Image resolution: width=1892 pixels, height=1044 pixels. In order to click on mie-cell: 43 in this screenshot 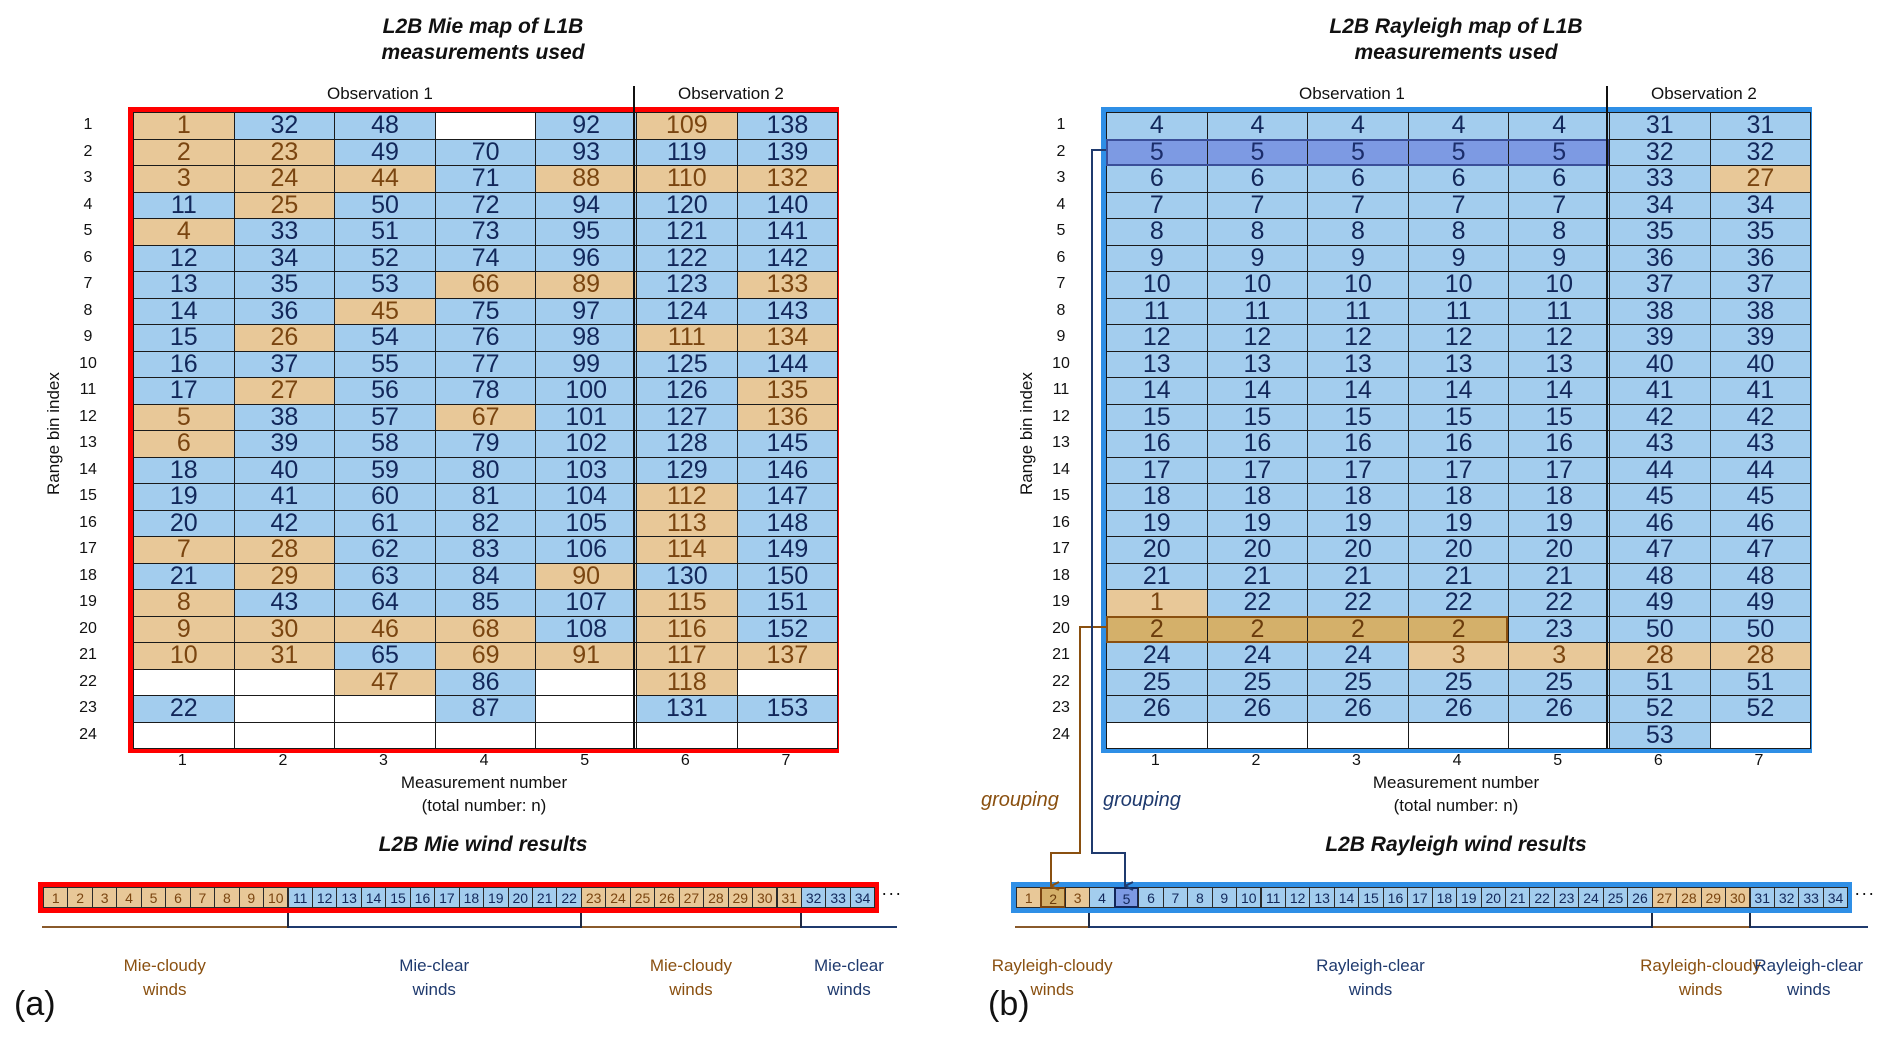, I will do `click(284, 603)`.